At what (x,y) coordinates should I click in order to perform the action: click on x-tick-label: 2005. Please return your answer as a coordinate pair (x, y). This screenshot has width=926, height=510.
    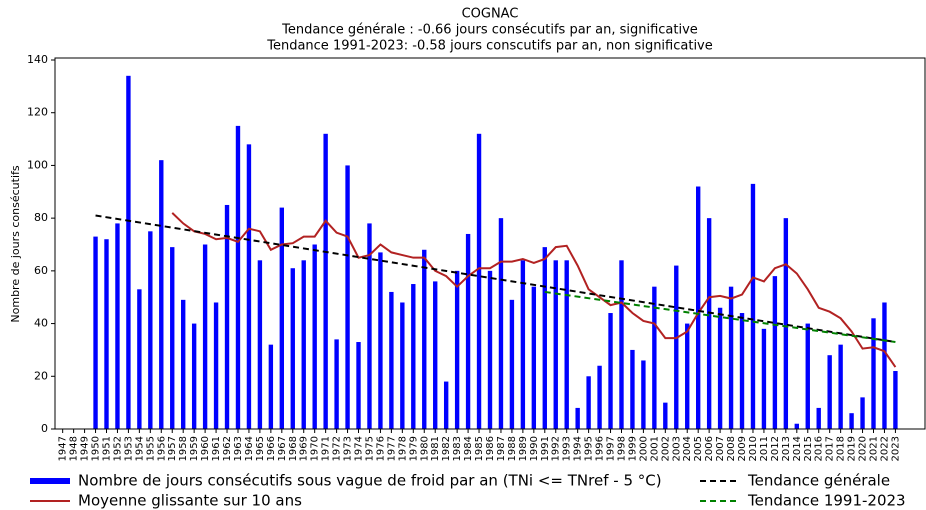
    Looking at the image, I should click on (698, 448).